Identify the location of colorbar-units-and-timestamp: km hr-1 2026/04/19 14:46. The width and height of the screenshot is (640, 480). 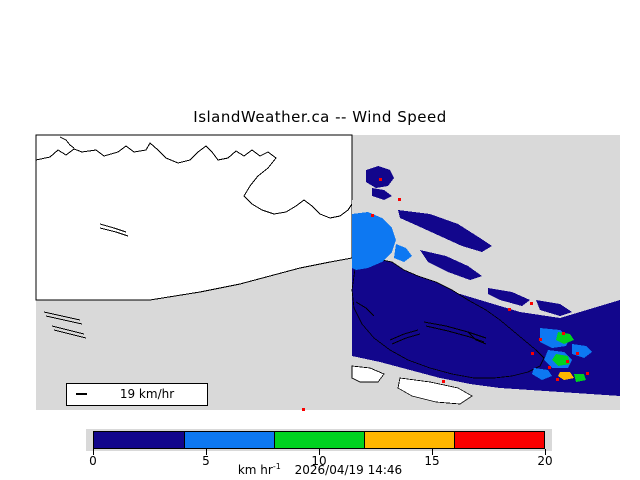
(320, 469).